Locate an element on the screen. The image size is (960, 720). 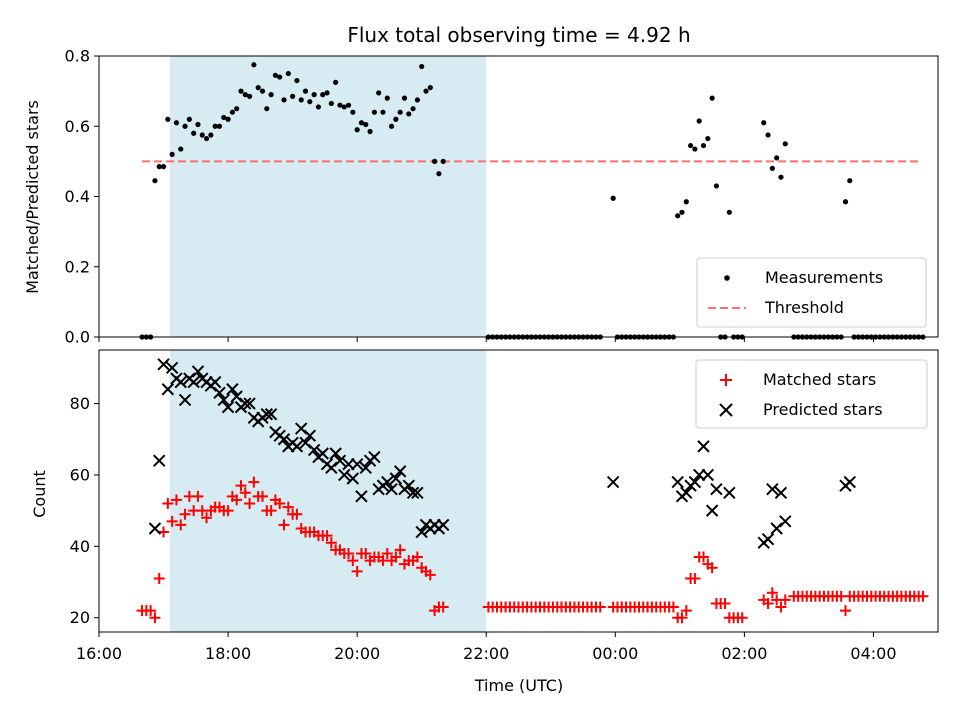
legend-matched-label: Matched stars is located at coordinates (819, 379).